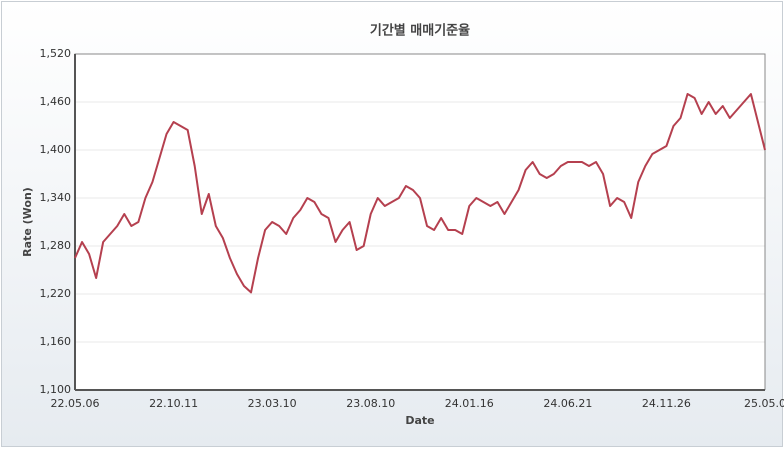 This screenshot has width=784, height=449. I want to click on y-tick-label: 1,220, so click(56, 293).